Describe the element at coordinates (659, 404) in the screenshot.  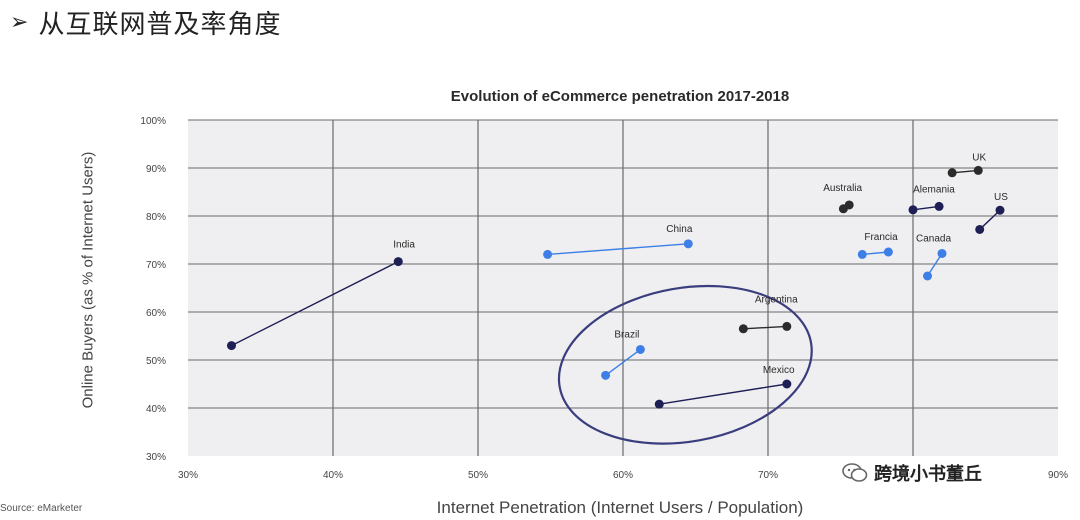
I see `point-2017-mexico` at that location.